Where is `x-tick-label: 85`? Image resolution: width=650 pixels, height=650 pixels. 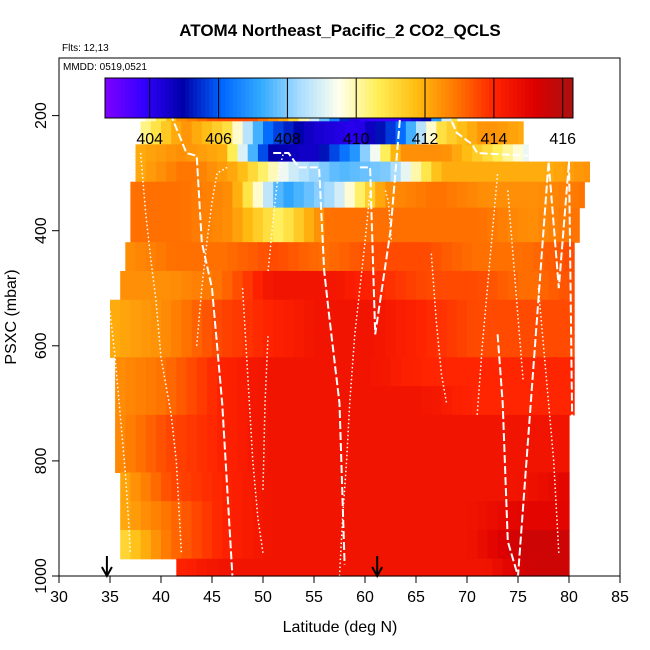 x-tick-label: 85 is located at coordinates (620, 597).